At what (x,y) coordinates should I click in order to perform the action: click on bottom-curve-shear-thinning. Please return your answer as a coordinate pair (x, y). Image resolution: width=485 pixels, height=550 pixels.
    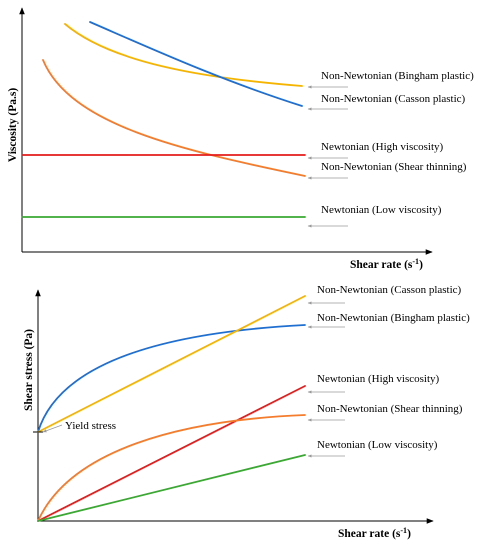
    Looking at the image, I should click on (171, 468).